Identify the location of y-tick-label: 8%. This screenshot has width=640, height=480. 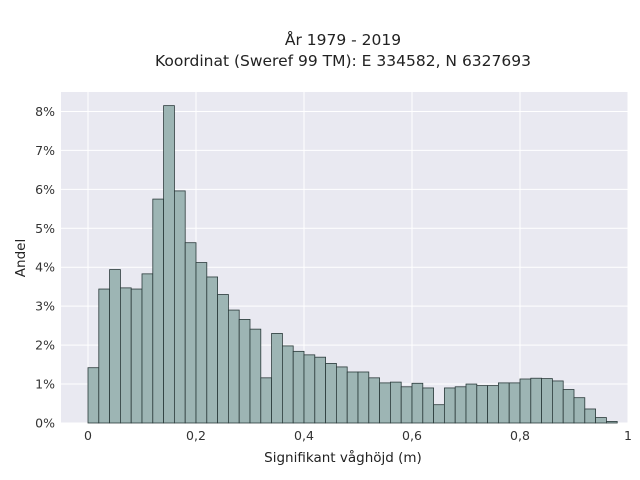
(45, 111).